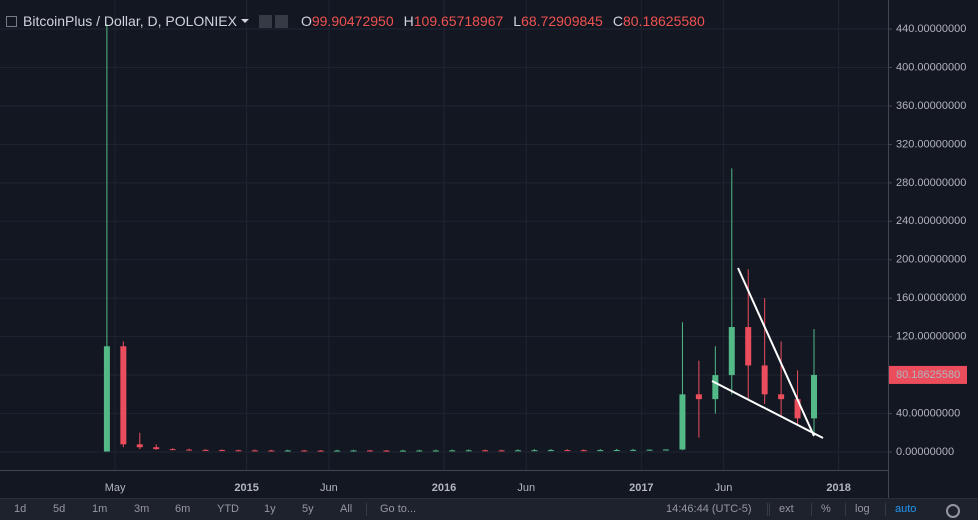  I want to click on range-button: 5d, so click(59, 509).